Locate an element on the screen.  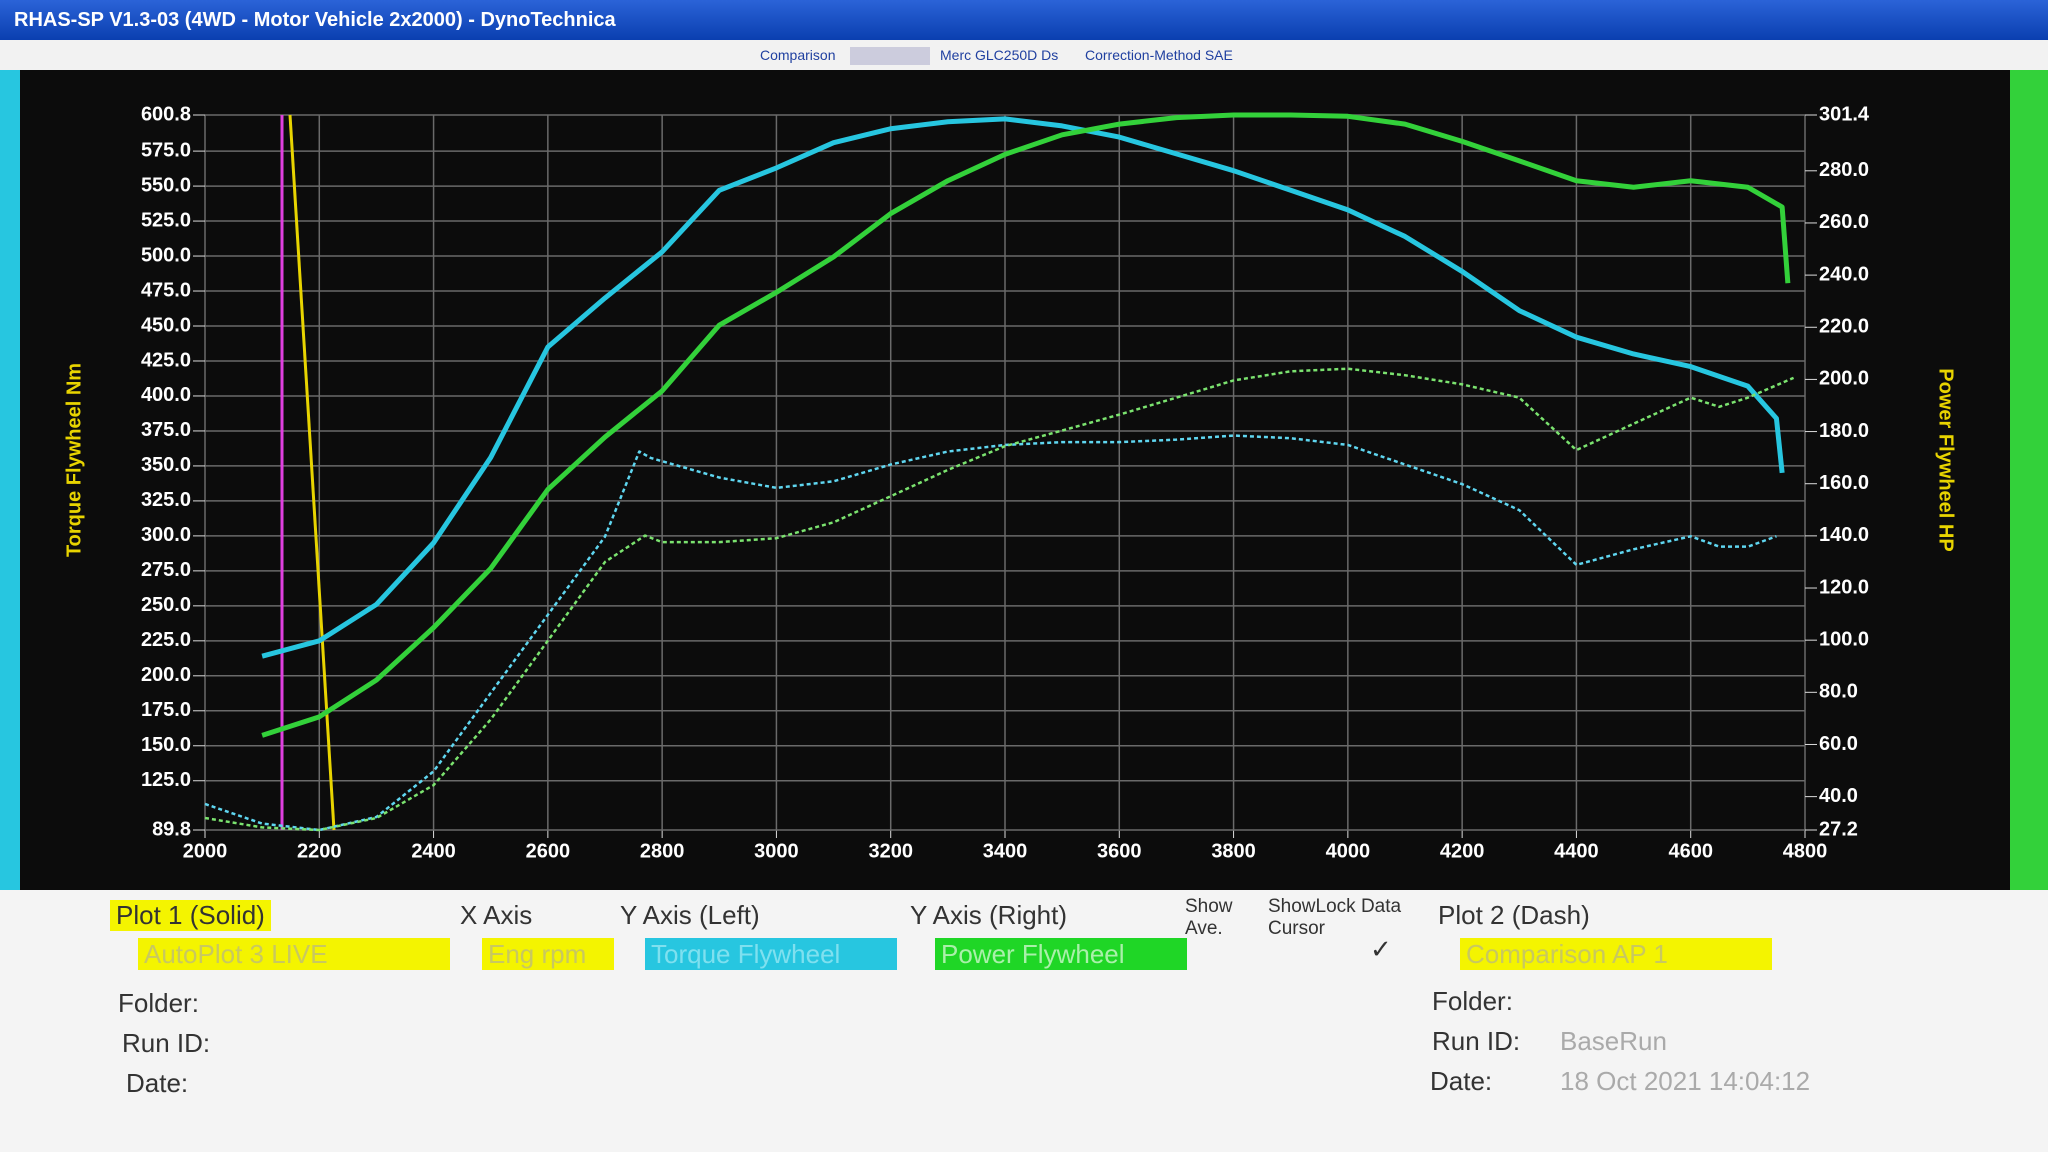
blurred-field is located at coordinates (890, 56).